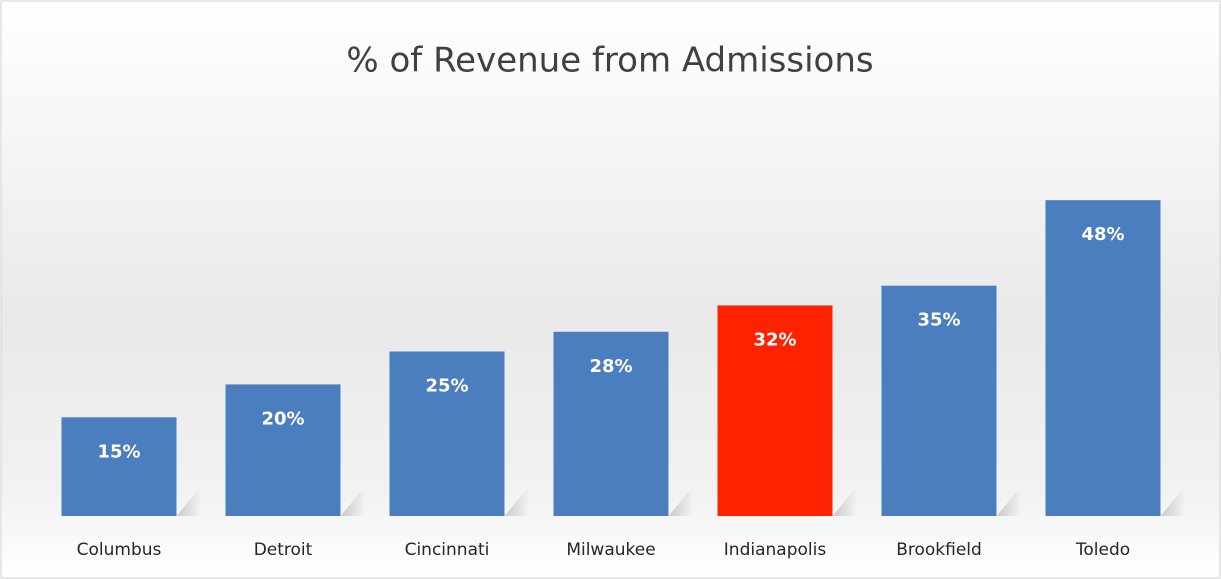  I want to click on x-tick-label: Cincinnati, so click(447, 550).